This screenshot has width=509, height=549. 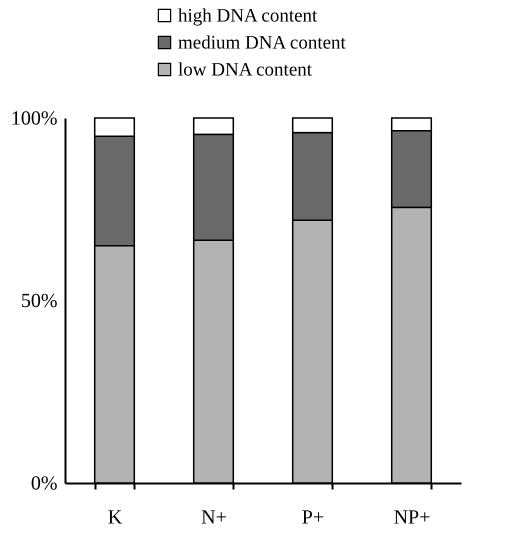 I want to click on y-tick-label: 0%, so click(x=44, y=483).